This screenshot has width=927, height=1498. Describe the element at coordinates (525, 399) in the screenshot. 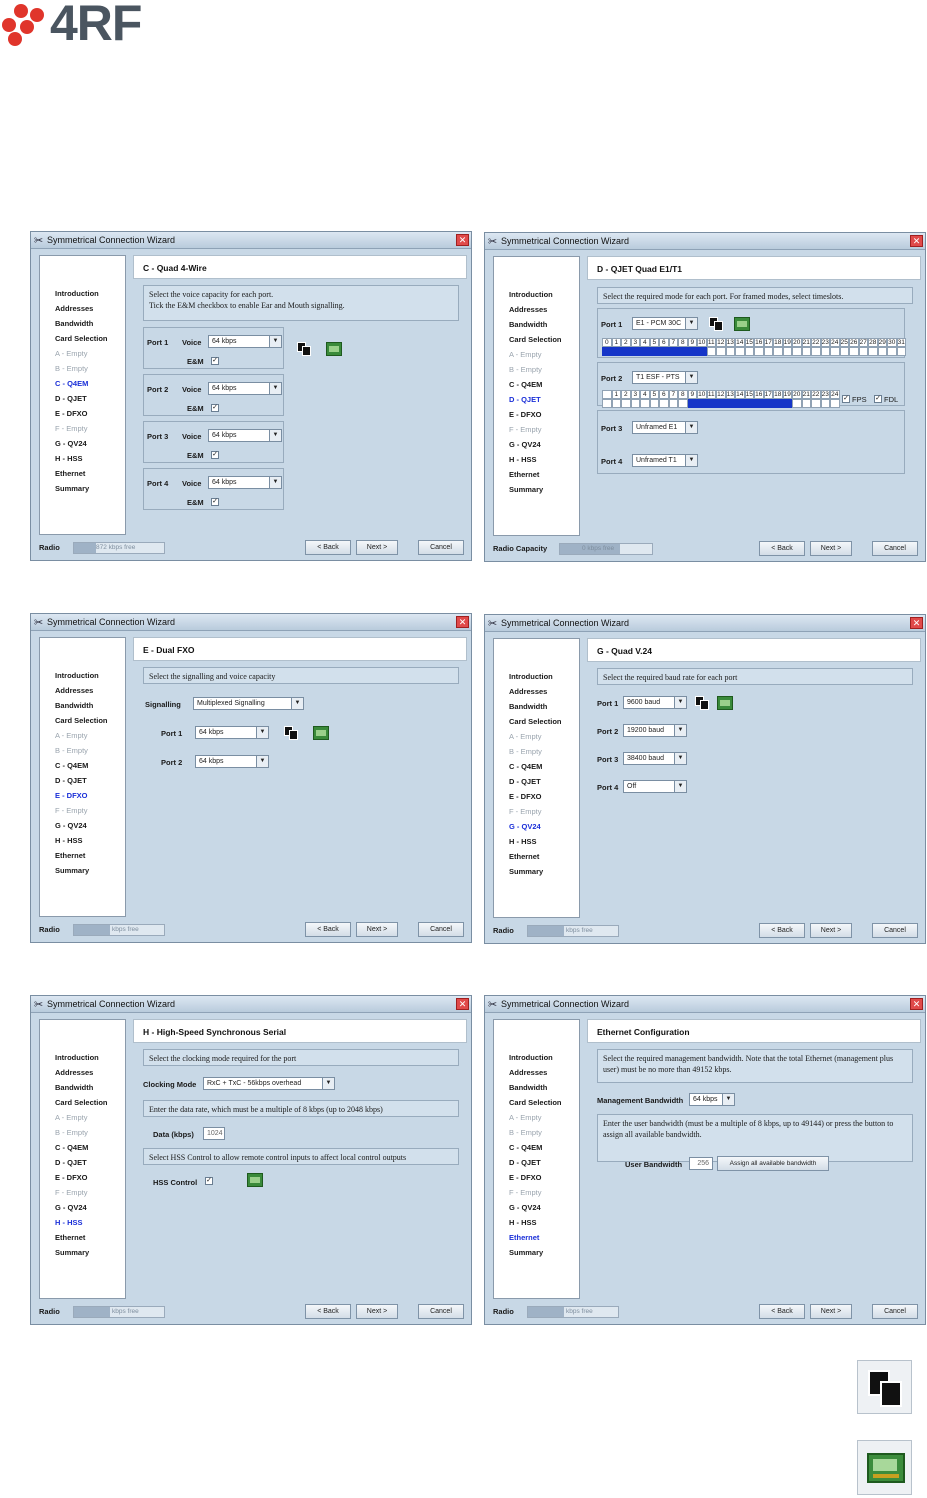

I see `nav-item-active: D - QJET` at that location.